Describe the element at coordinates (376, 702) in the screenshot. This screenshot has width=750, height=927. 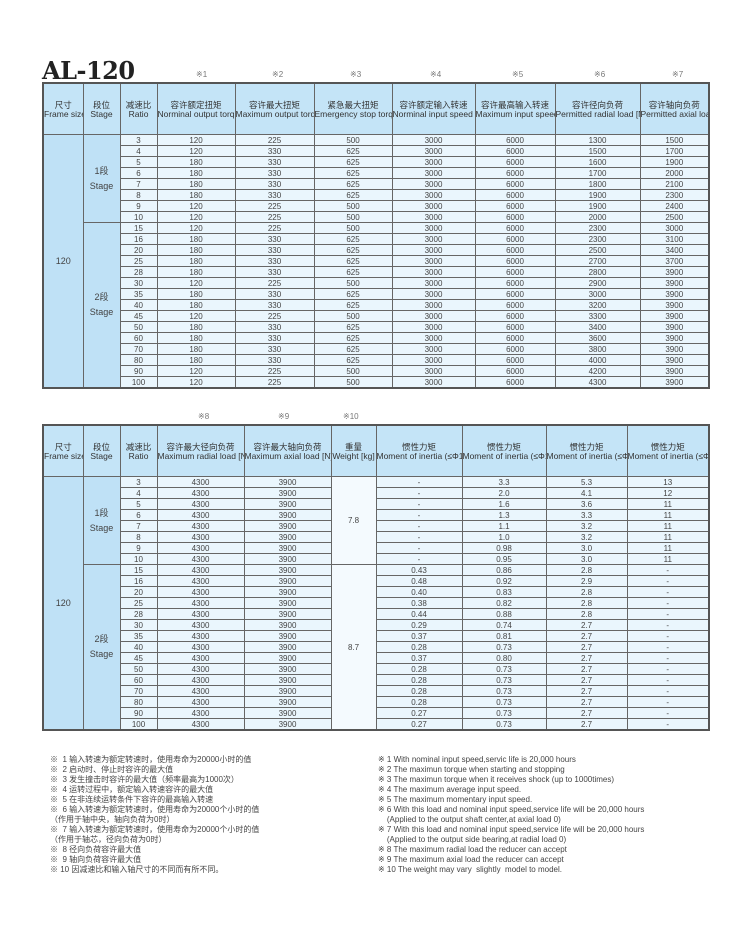
I see `table-row: 80 4300 3900 0.28 0.73 2.7-` at that location.